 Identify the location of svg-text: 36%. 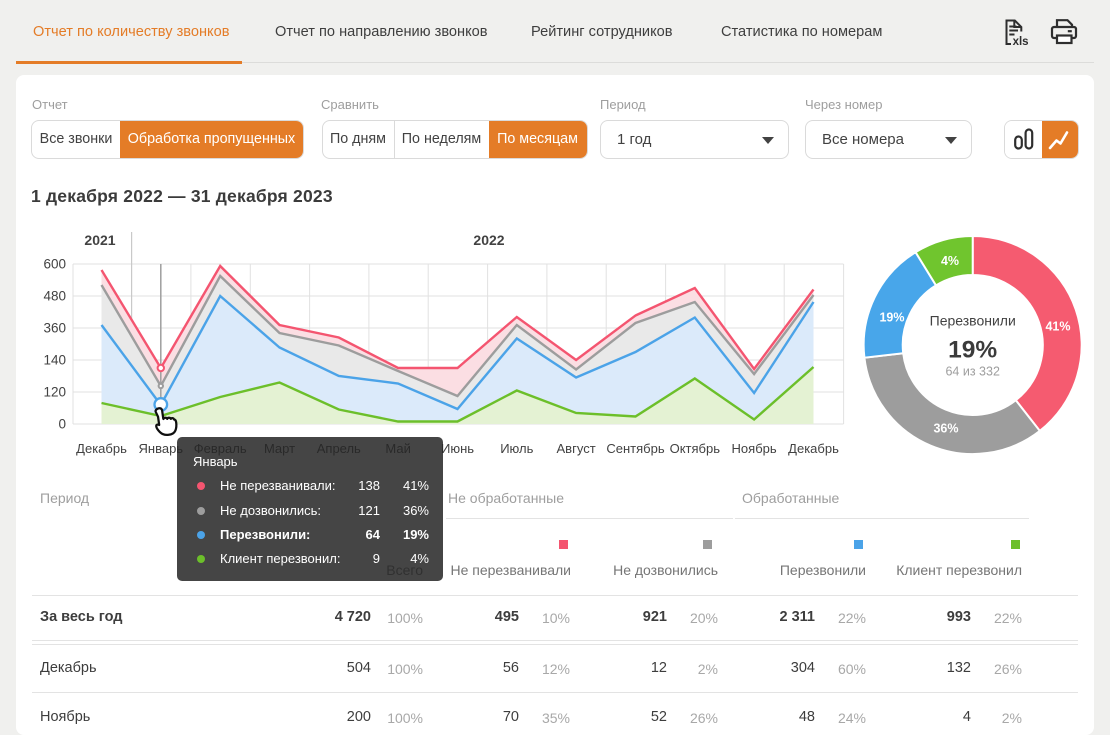
(945, 429).